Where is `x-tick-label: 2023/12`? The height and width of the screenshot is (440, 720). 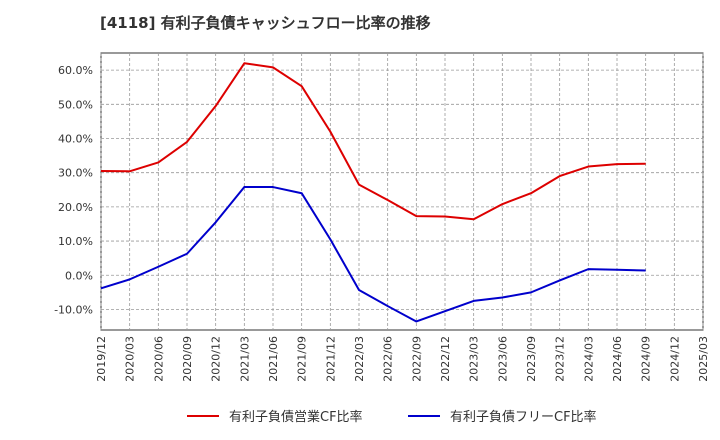 x-tick-label: 2023/12 is located at coordinates (560, 359).